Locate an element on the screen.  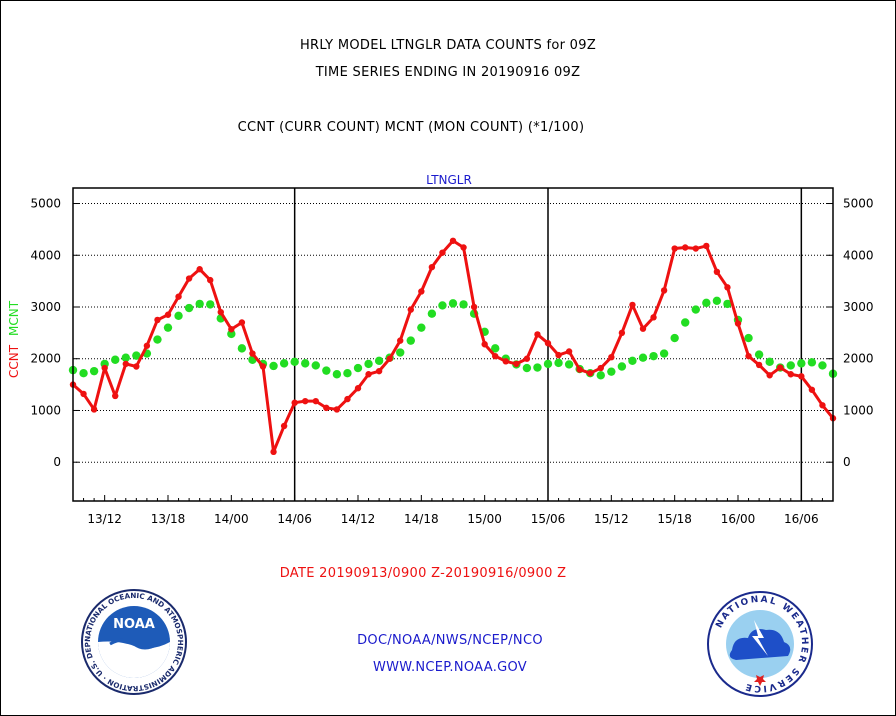
x-tick-label: 15/00 is located at coordinates (484, 519).